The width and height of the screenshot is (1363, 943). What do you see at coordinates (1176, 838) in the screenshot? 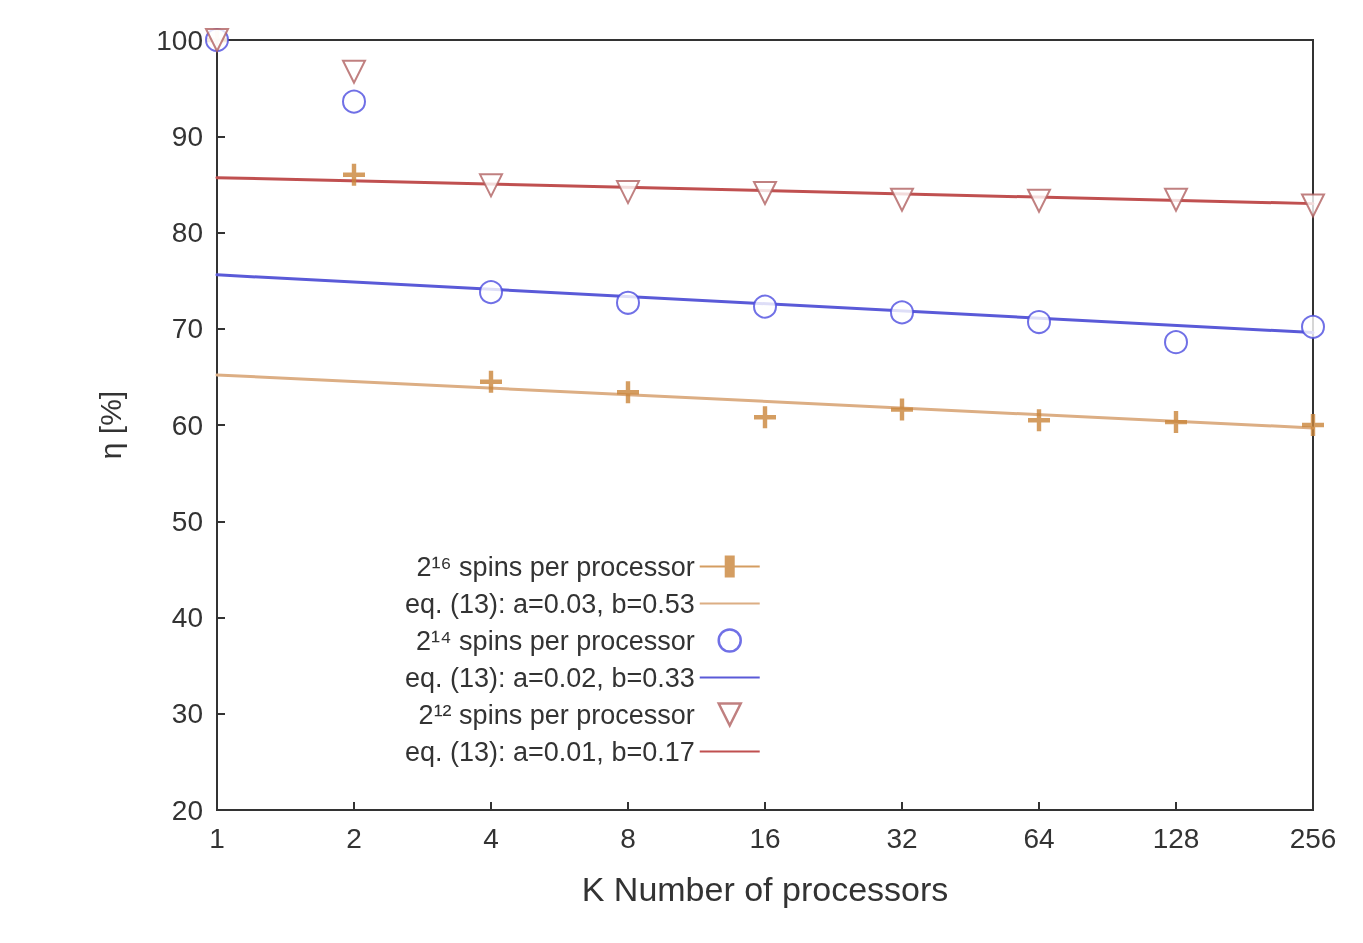
I see `x-tick-label: 128` at bounding box center [1176, 838].